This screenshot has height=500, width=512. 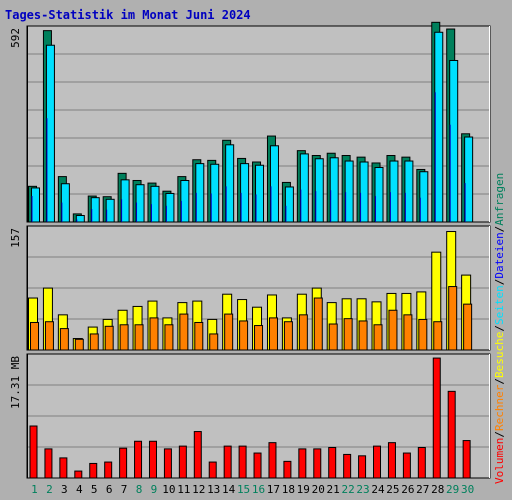 What do you see at coordinates (467, 489) in the screenshot?
I see `x-tick-label: 30` at bounding box center [467, 489].